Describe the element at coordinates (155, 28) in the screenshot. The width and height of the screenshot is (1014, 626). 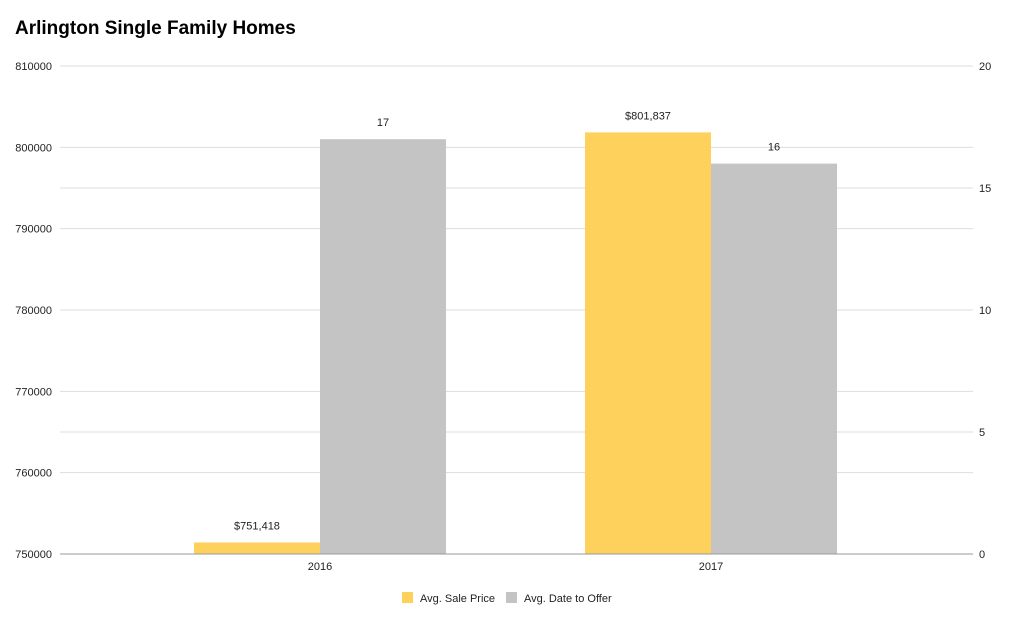
I see `chart-title: Arlington Single Family Homes` at that location.